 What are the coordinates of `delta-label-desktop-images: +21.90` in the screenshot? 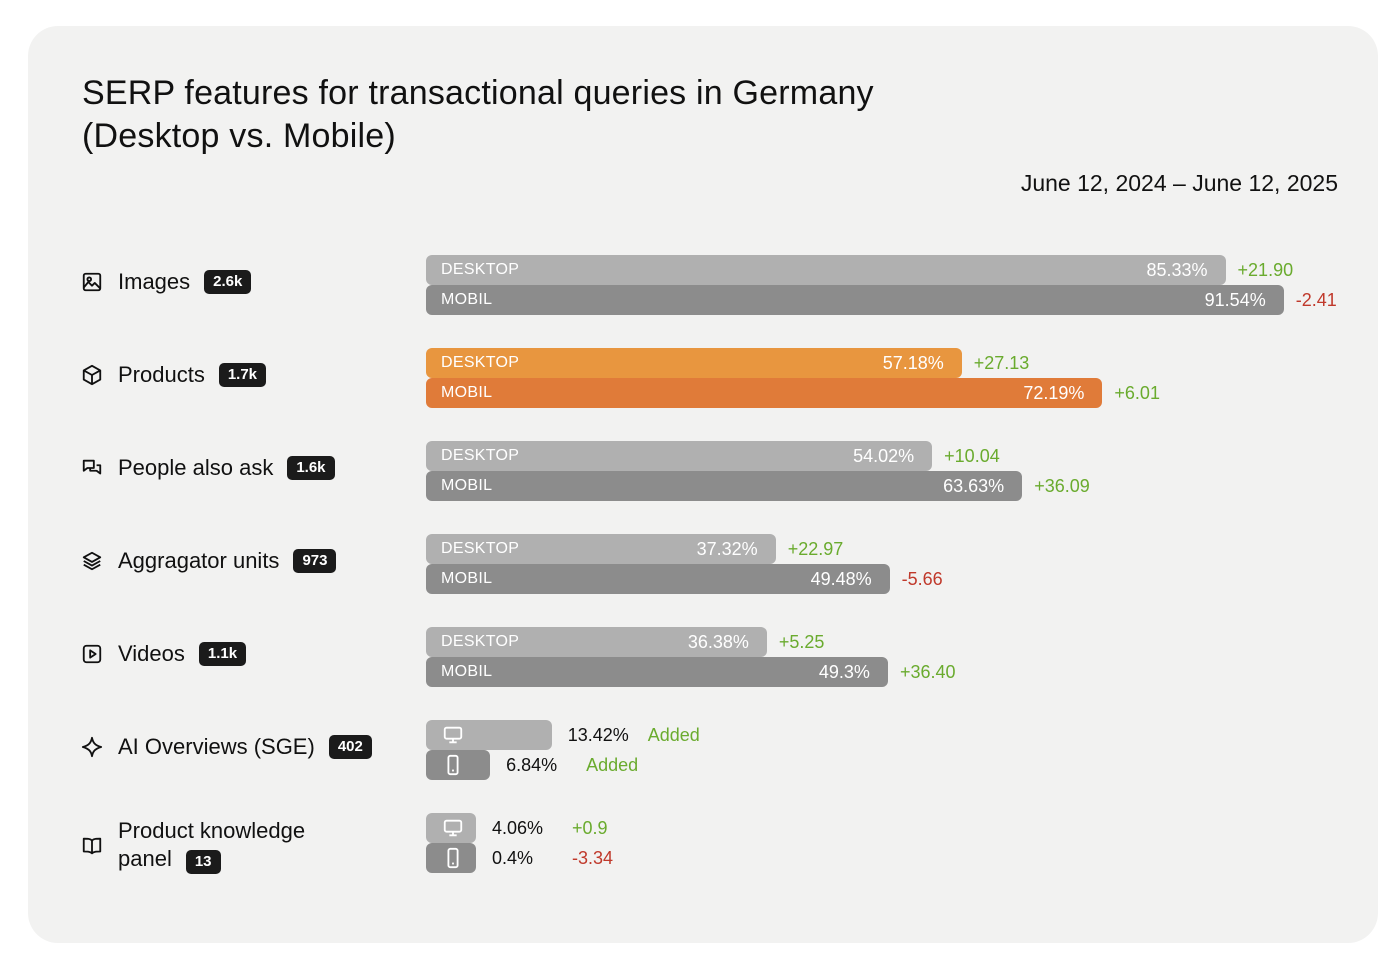 It's located at (1265, 270).